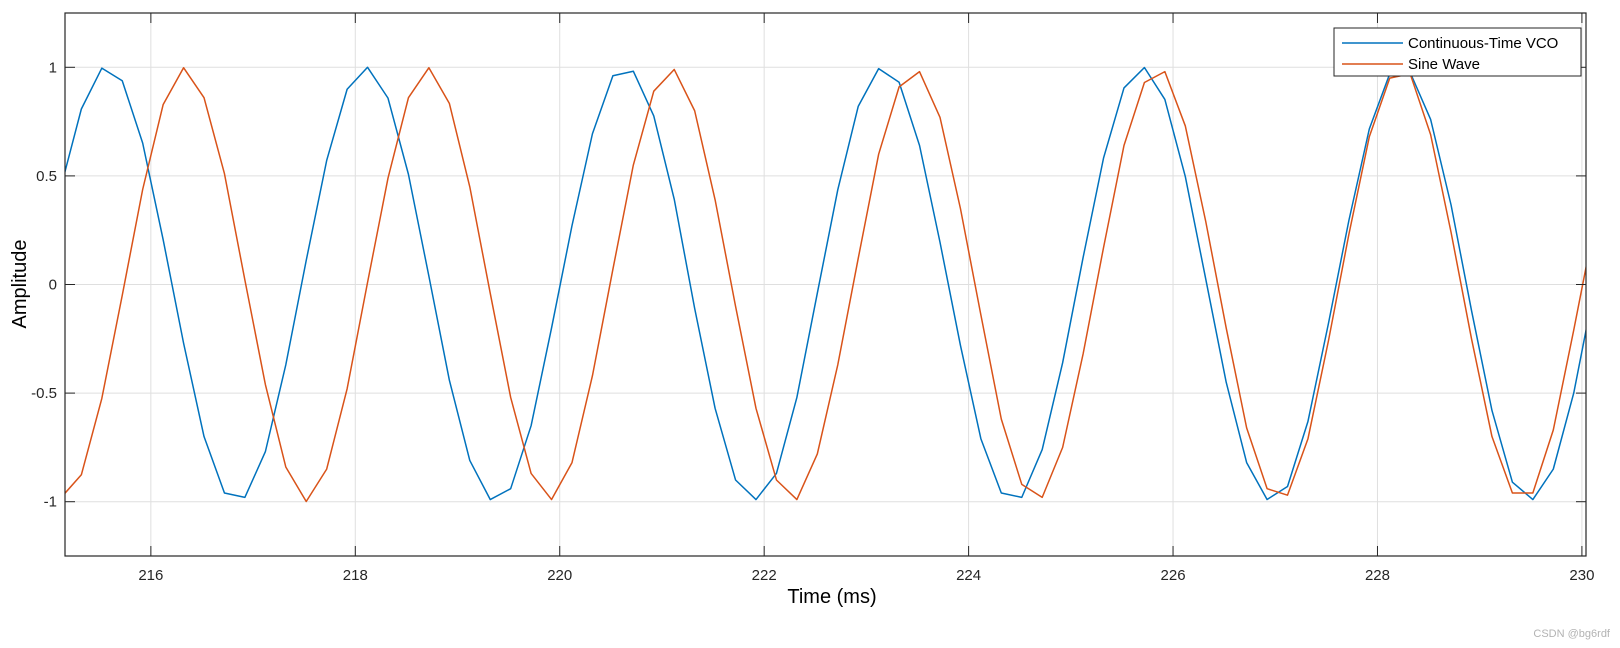  I want to click on watermark: CSDN @bg6rdf, so click(1571, 634).